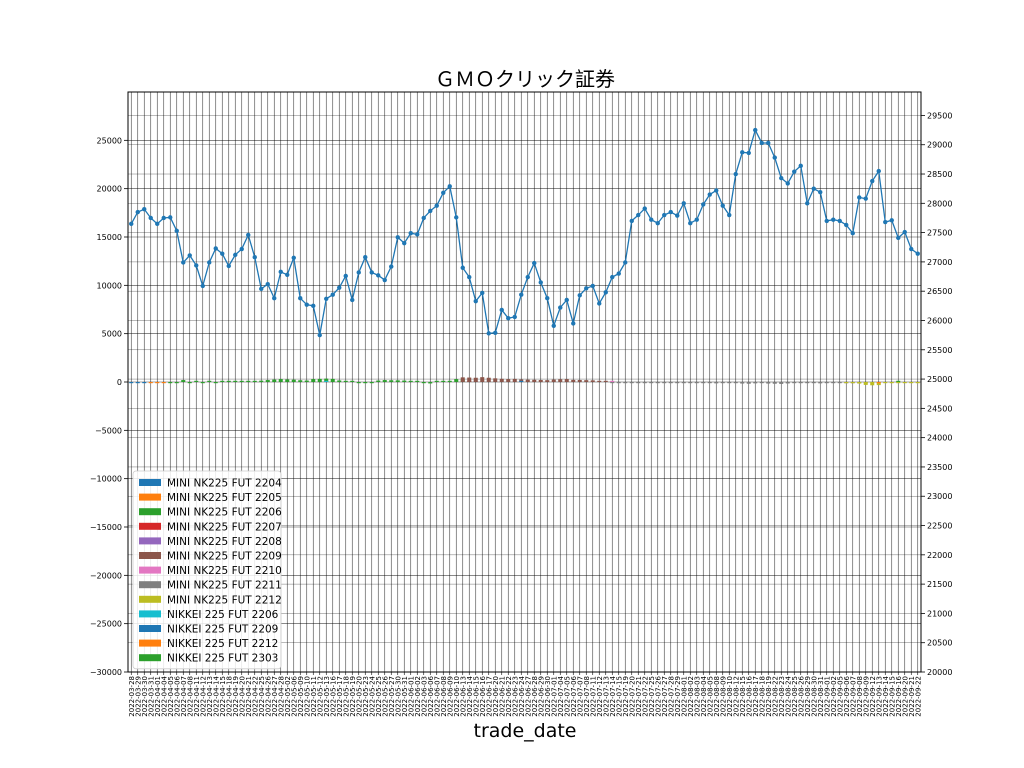 The height and width of the screenshot is (768, 1024). I want to click on x-tick-label: 2022-07-05, so click(567, 696).